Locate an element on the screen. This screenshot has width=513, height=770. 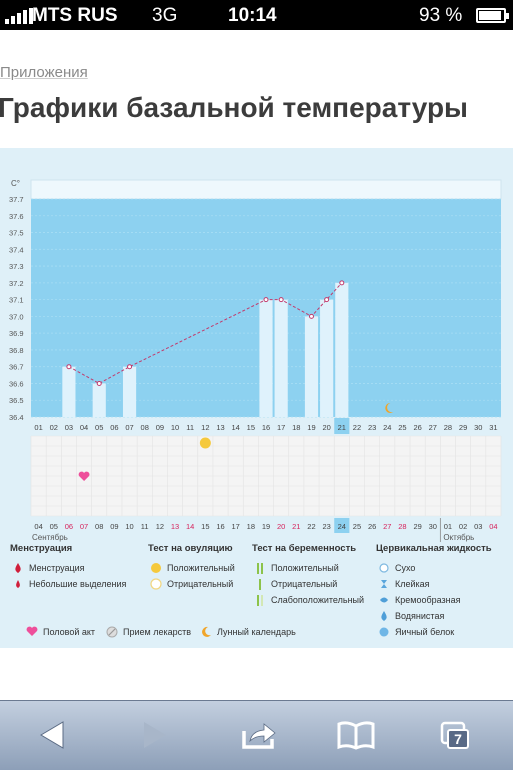
top-axis-day-label: 11 is located at coordinates (190, 427).